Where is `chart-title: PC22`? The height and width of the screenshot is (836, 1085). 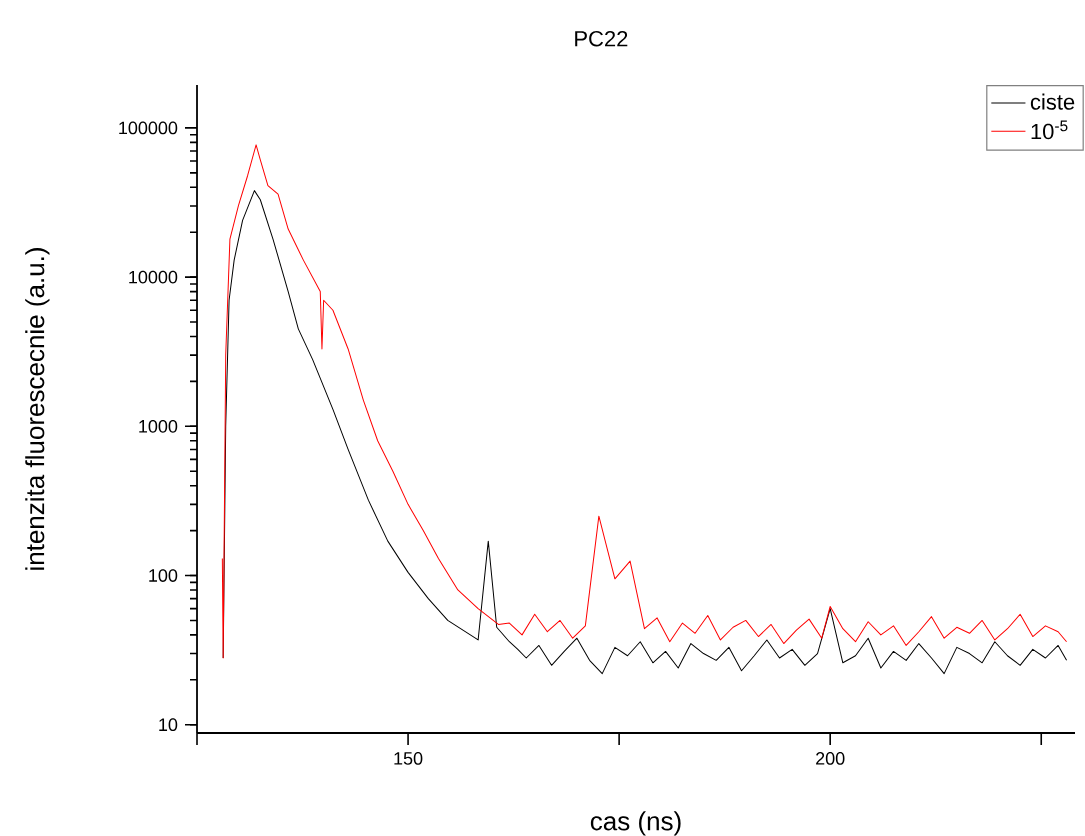
chart-title: PC22 is located at coordinates (601, 38).